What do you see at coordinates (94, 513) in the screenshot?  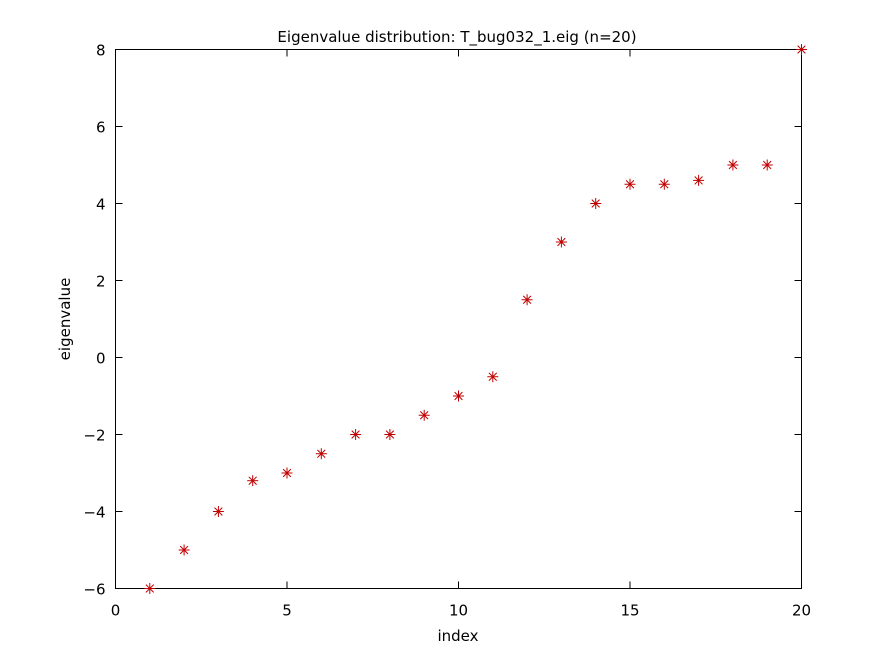 I see `y-tick-label: −4` at bounding box center [94, 513].